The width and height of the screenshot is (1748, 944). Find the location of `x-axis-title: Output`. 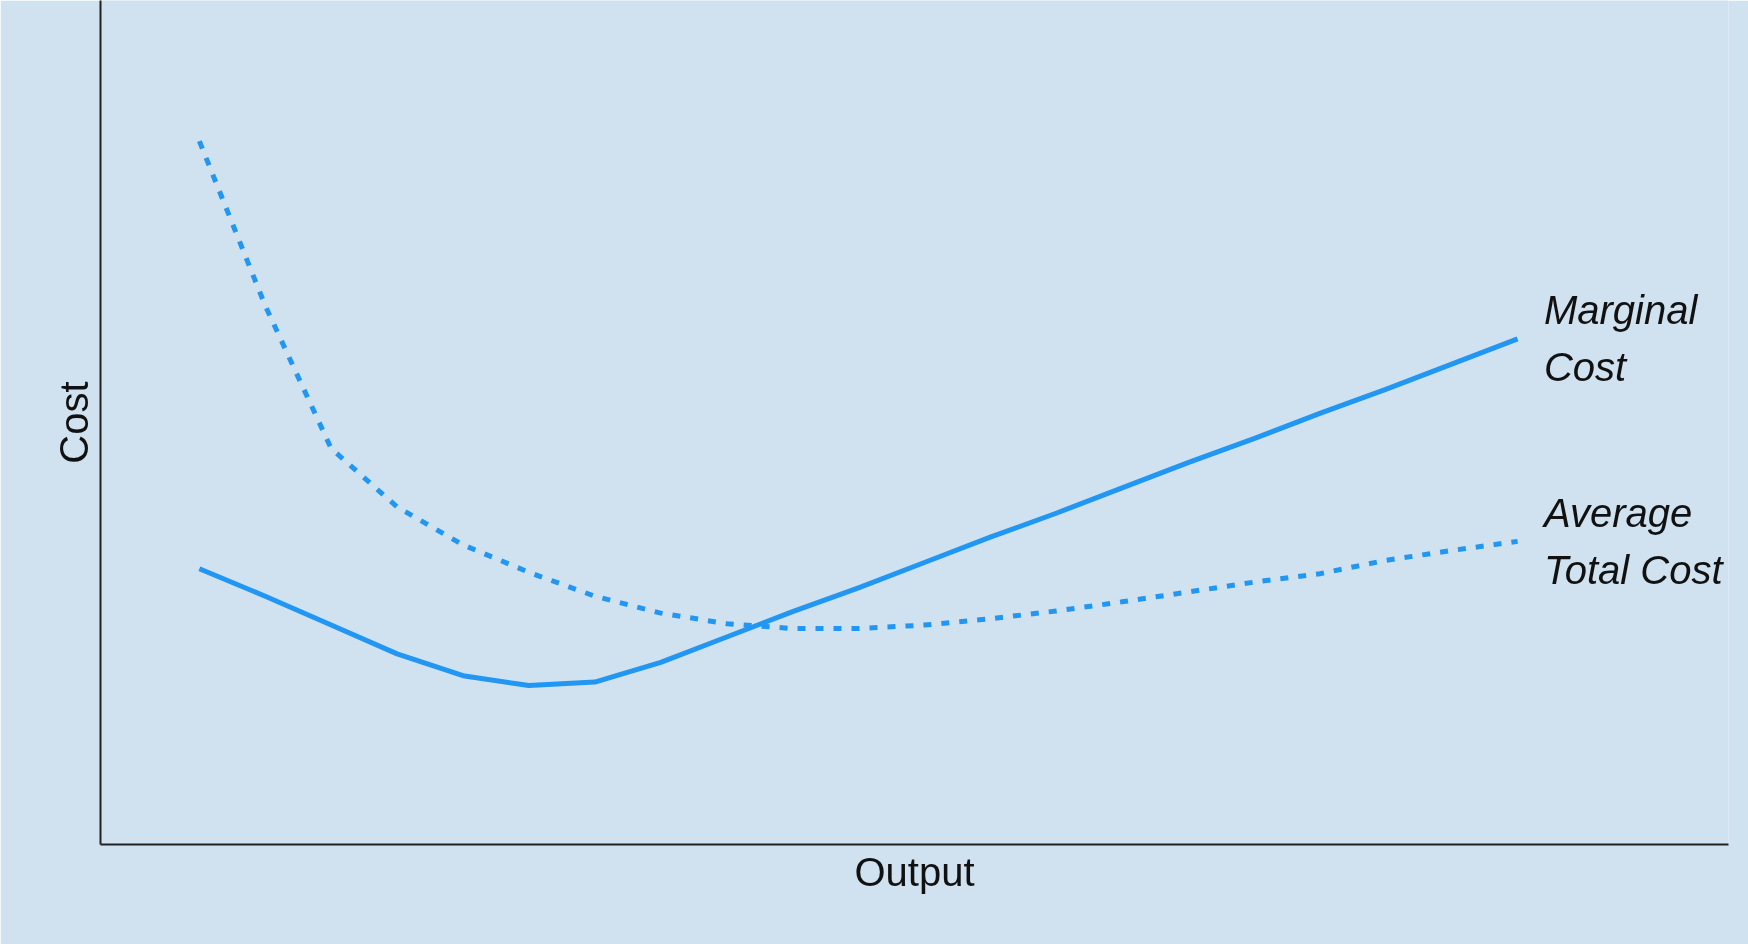

x-axis-title: Output is located at coordinates (914, 871).